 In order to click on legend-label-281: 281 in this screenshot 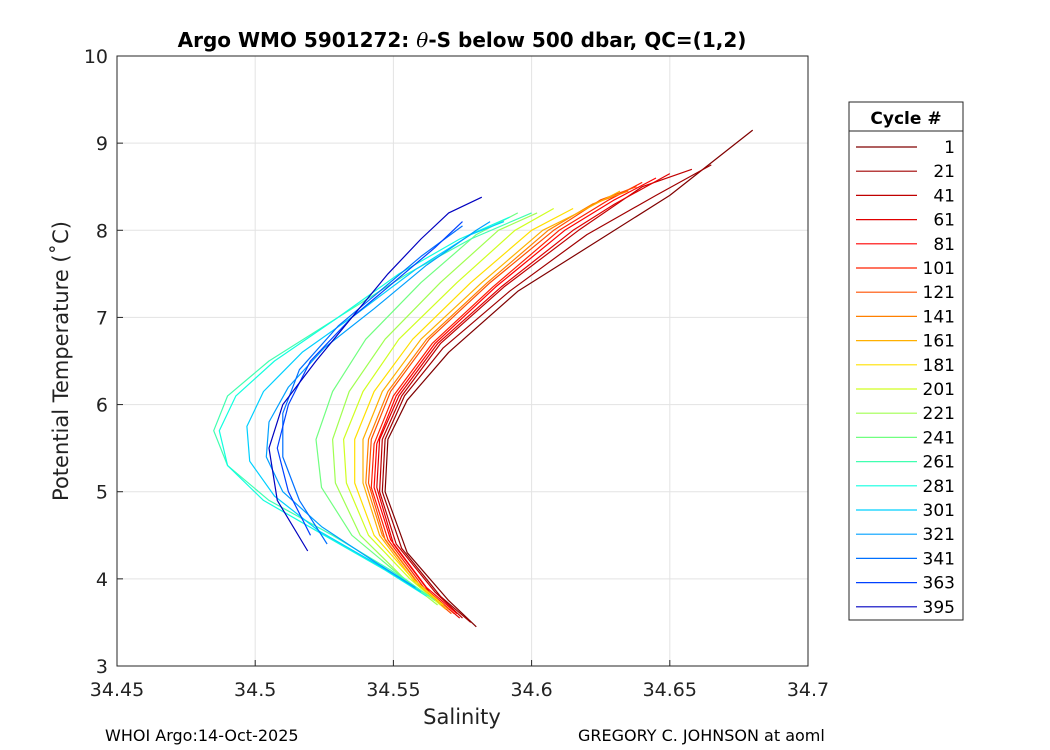, I will do `click(939, 487)`.